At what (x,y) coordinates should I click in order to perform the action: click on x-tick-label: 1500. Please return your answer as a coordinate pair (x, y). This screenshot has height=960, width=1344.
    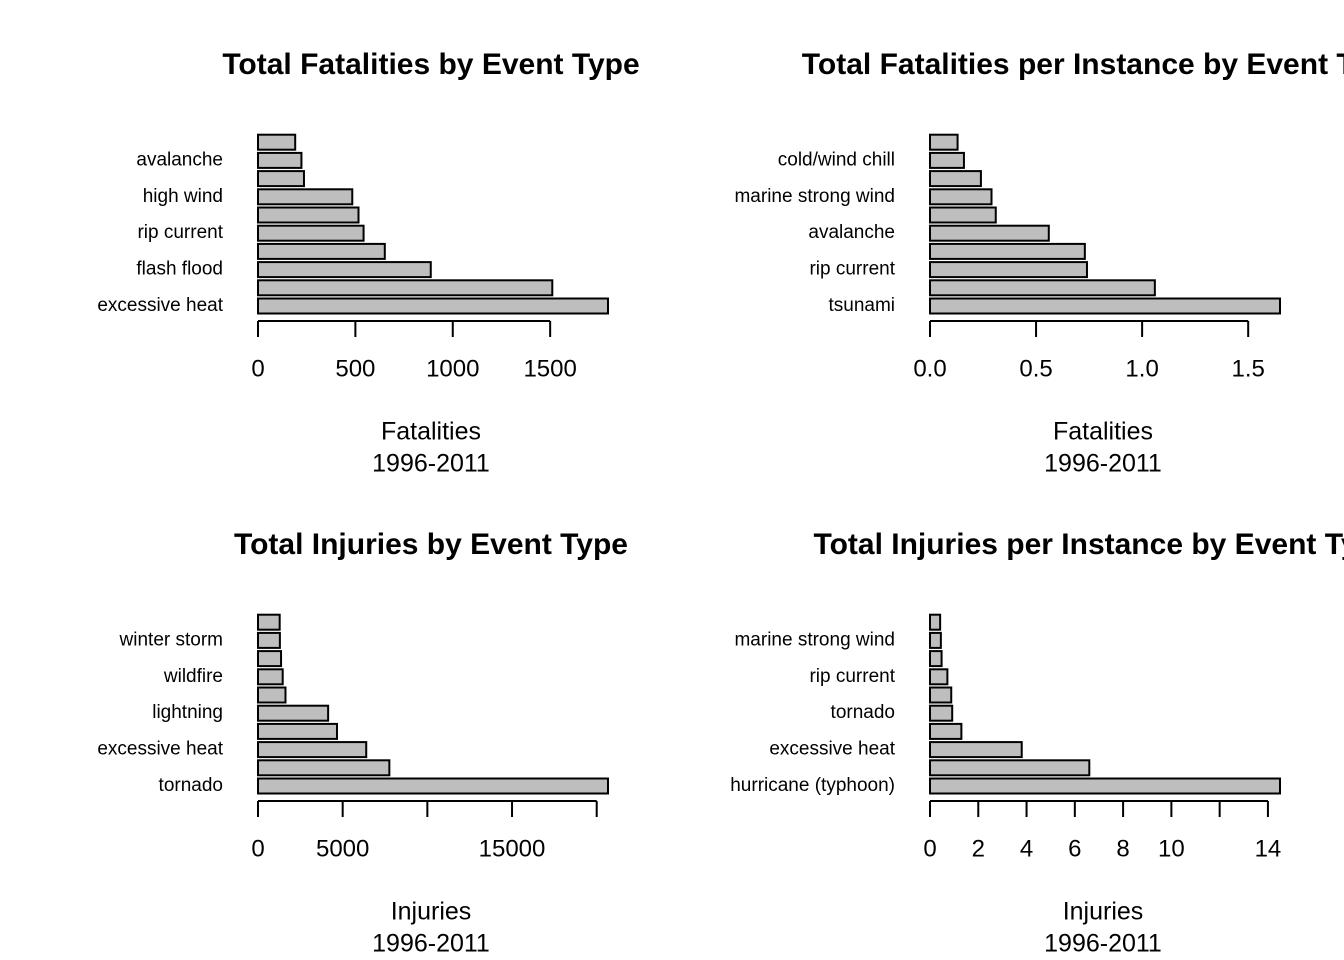
    Looking at the image, I should click on (549, 368).